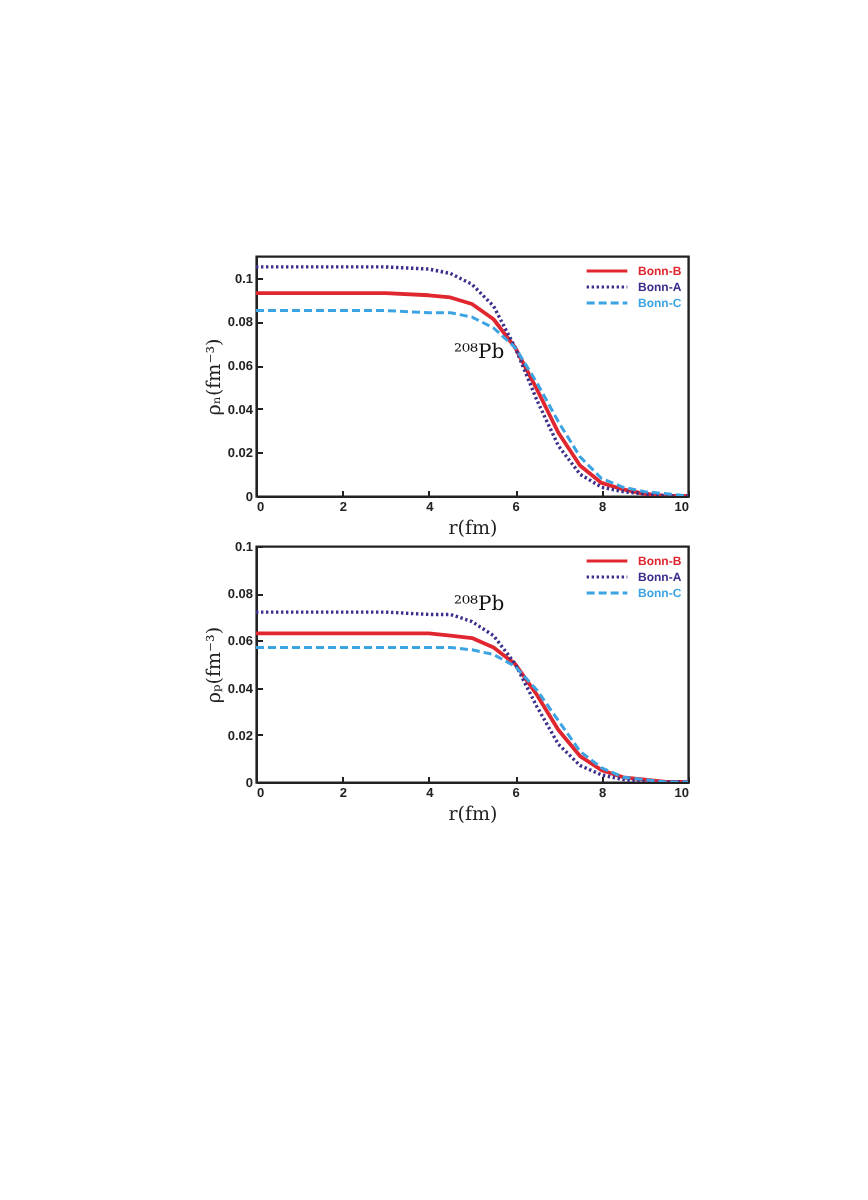 This screenshot has width=868, height=1200. Describe the element at coordinates (214, 377) in the screenshot. I see `y-axis-title: ρₙ(fm⁻³)` at that location.